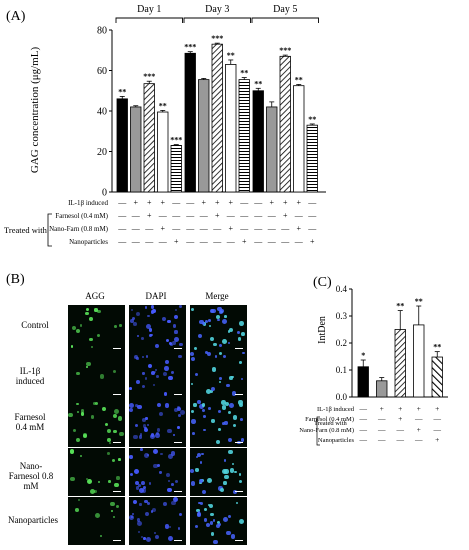  What do you see at coordinates (363, 355) in the screenshot?
I see `panel-c-significance: *` at bounding box center [363, 355].